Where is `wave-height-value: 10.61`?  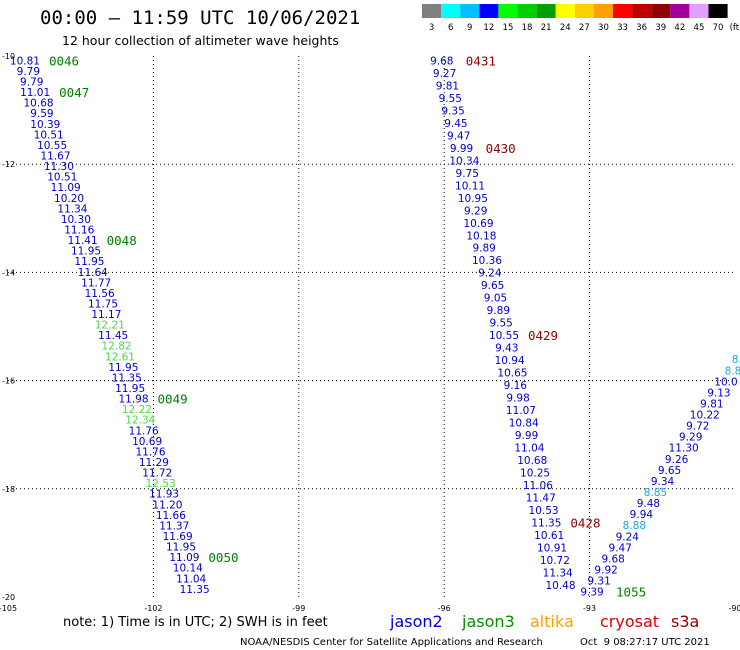
wave-height-value: 10.61 is located at coordinates (549, 536).